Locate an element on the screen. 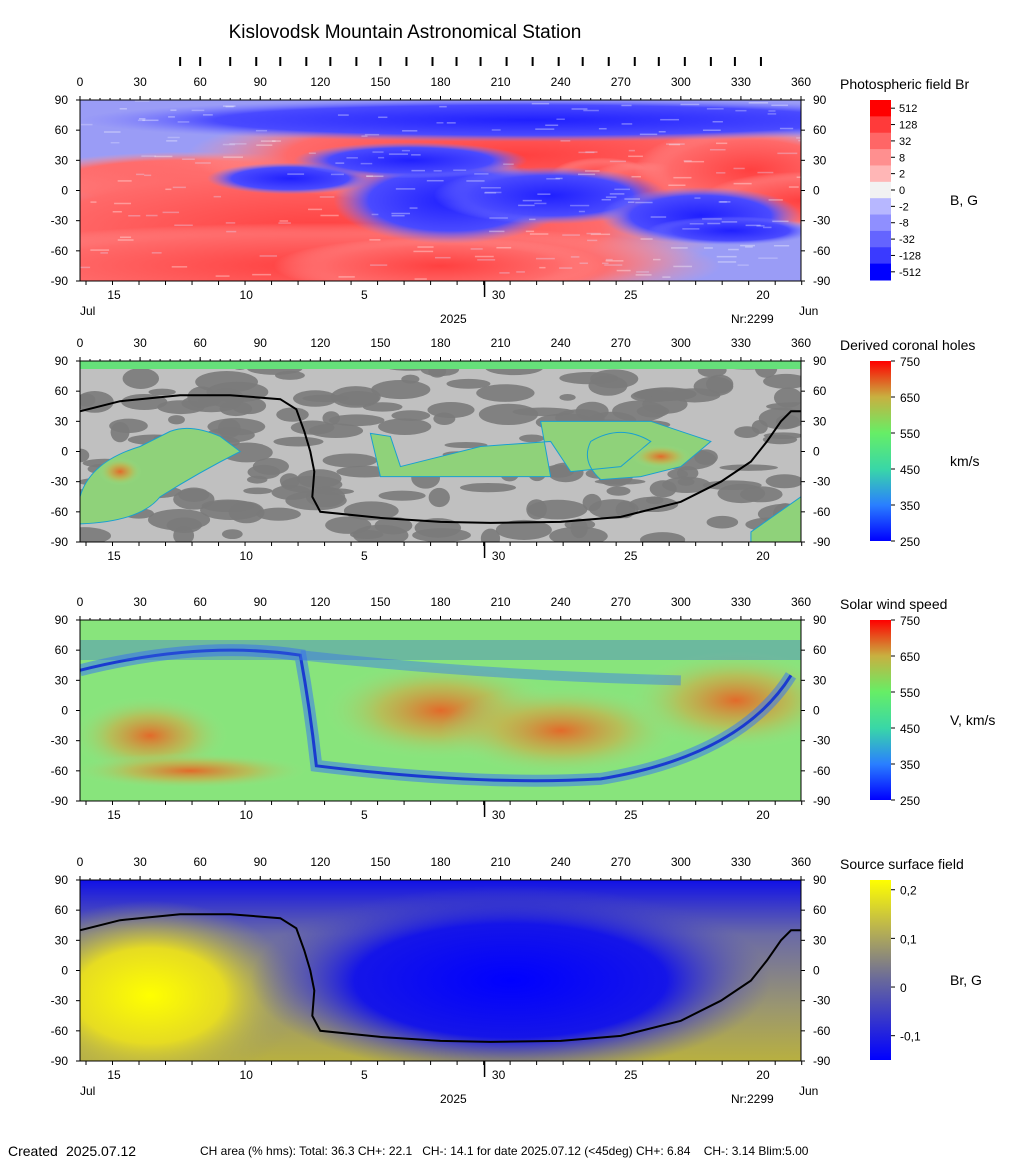  colorbar-tick-label: 250 is located at coordinates (910, 542).